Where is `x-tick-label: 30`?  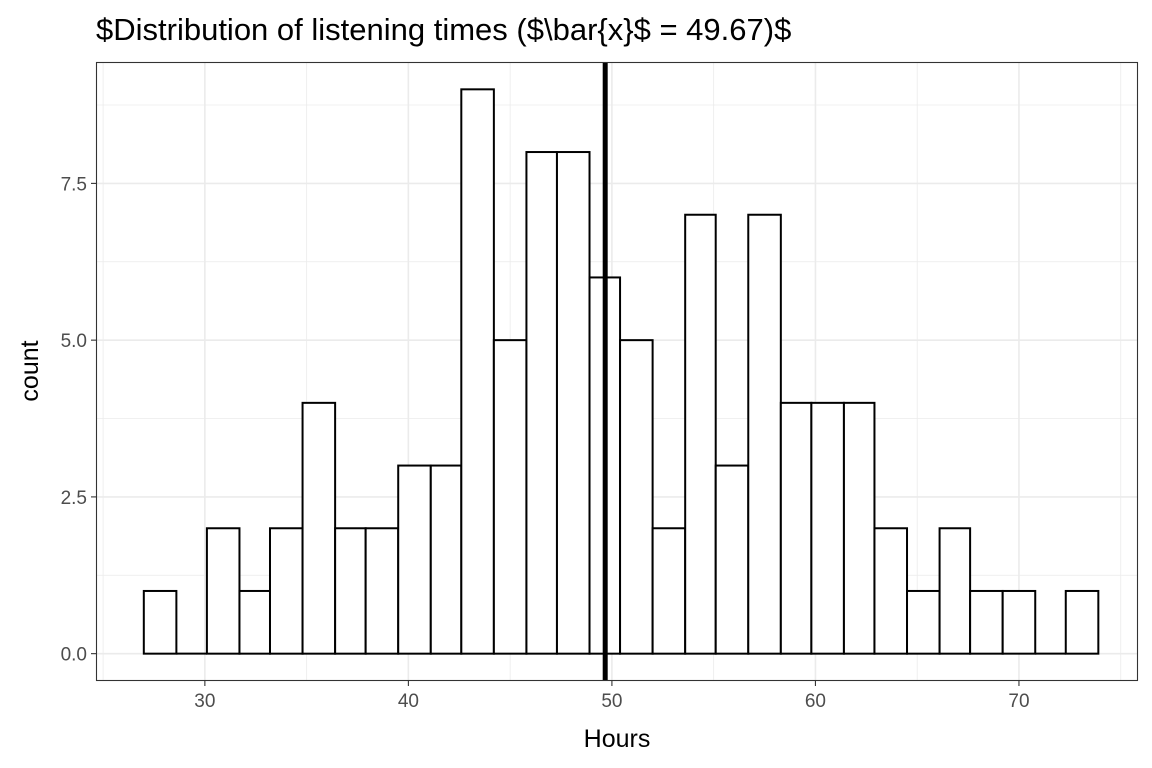
x-tick-label: 30 is located at coordinates (204, 701).